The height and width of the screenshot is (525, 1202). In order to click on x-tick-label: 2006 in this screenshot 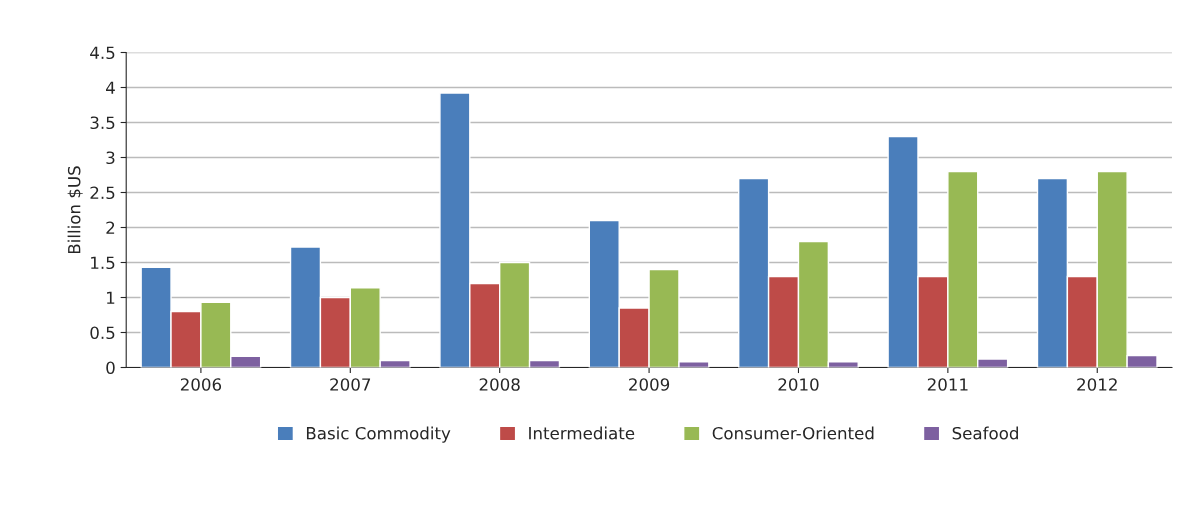, I will do `click(201, 384)`.